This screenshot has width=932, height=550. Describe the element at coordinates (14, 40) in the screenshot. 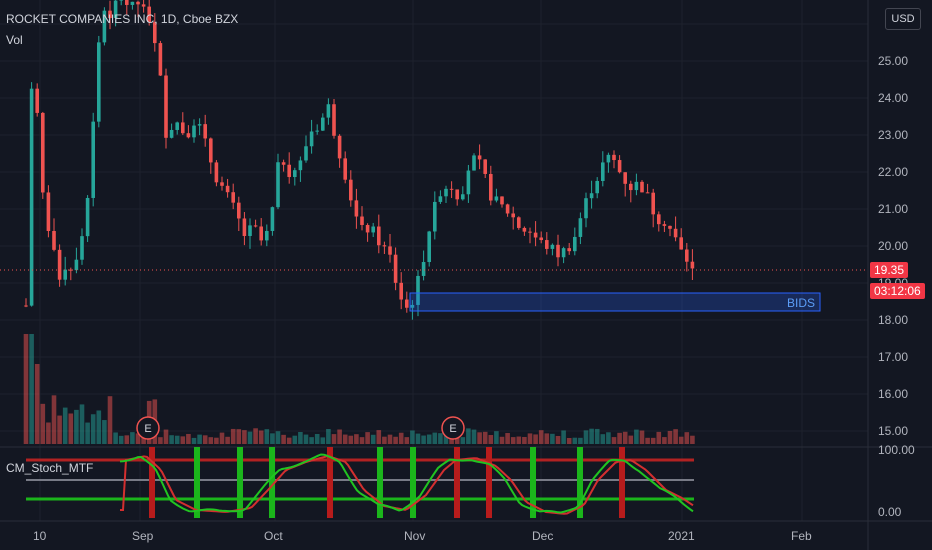

I see `volume-legend: Vol` at that location.